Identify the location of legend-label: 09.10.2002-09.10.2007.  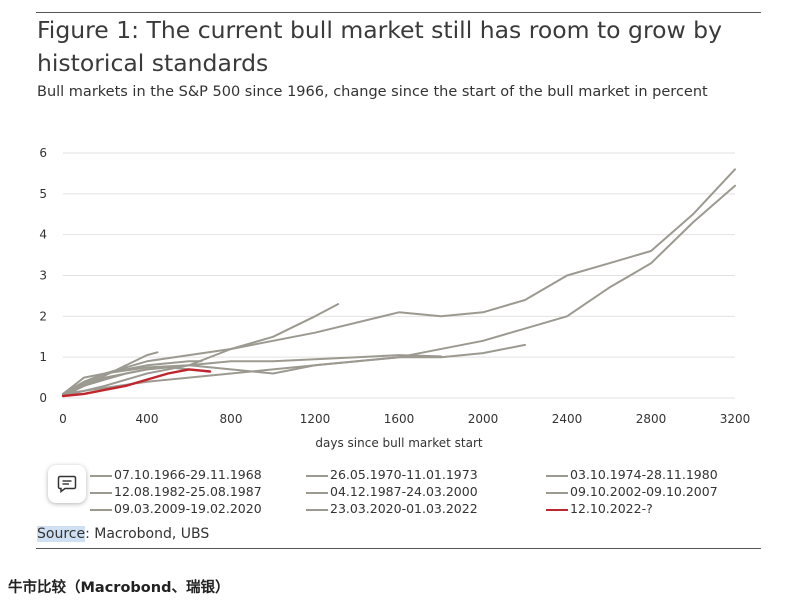
(644, 491).